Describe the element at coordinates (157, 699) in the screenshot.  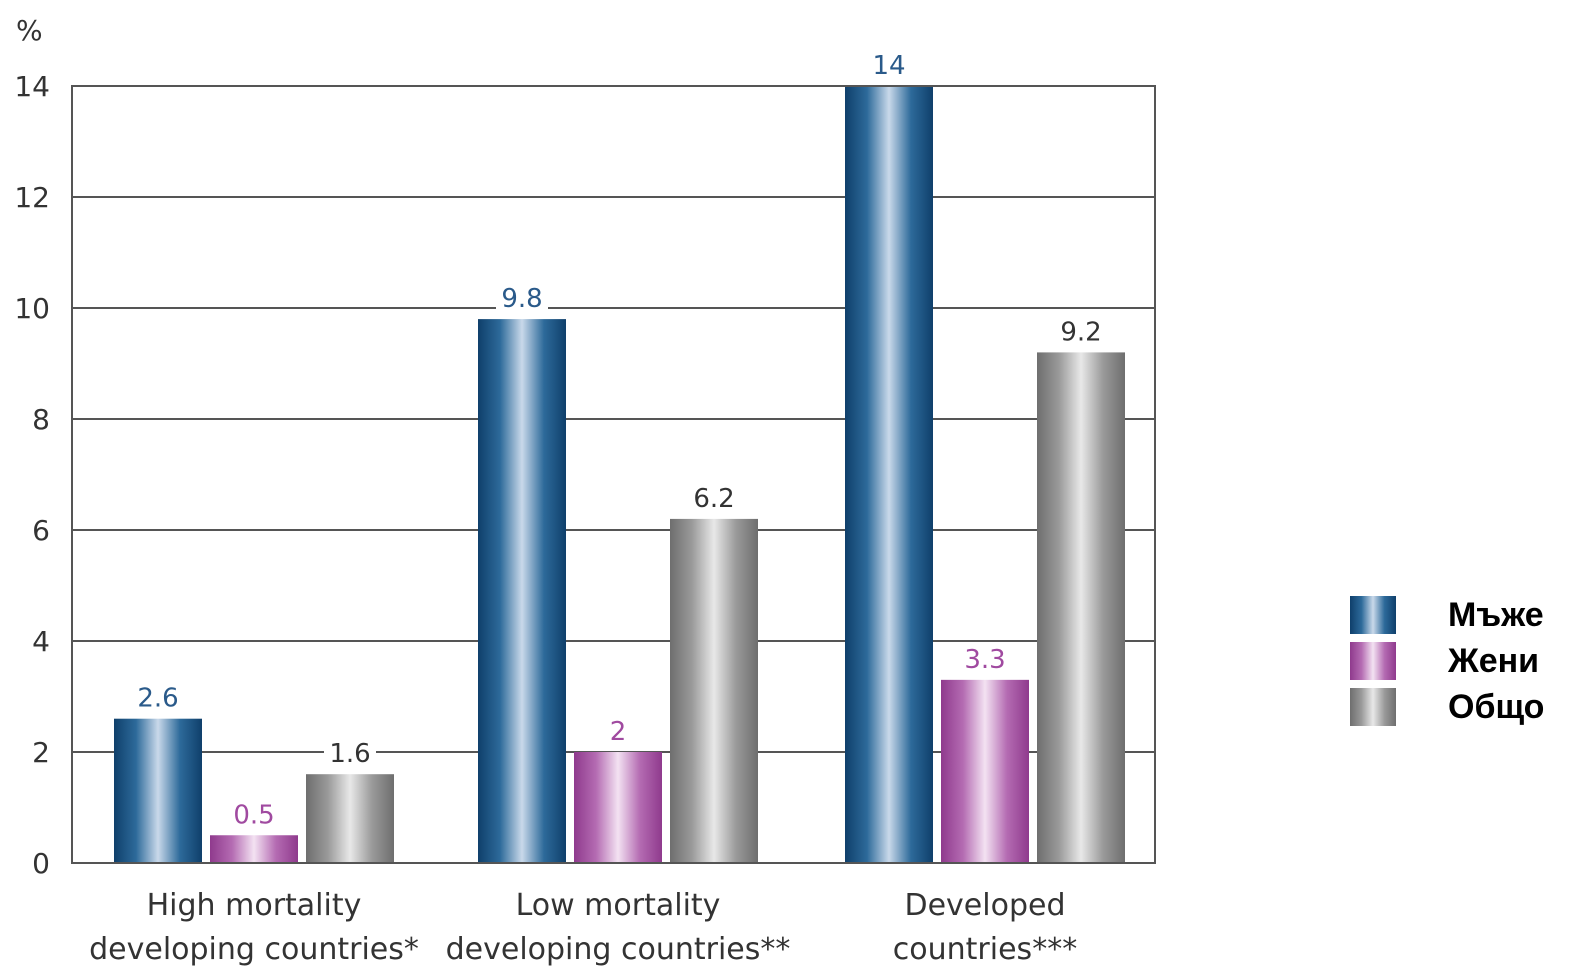
I see `data-label-0-0: 2.6` at that location.